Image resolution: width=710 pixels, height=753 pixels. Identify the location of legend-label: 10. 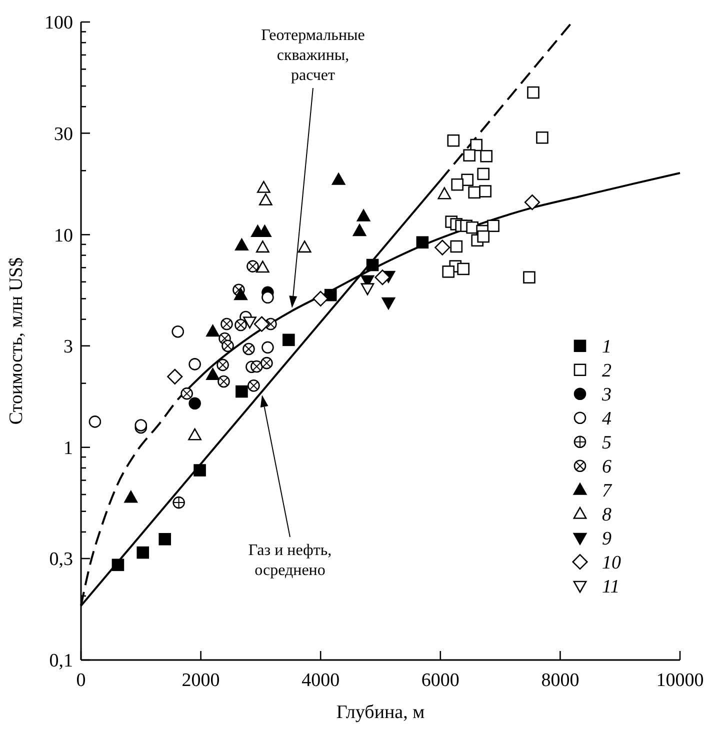
(612, 563).